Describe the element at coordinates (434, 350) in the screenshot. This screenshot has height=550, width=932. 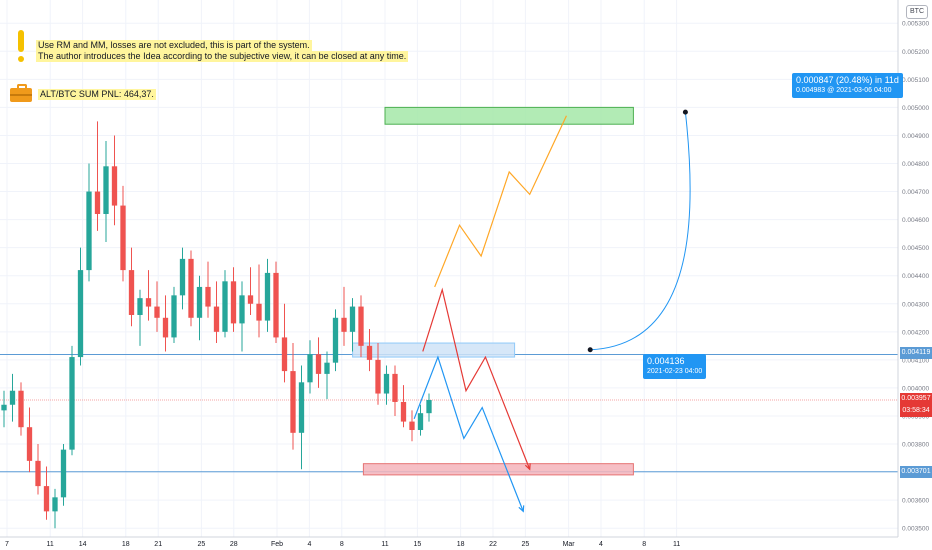
I see `entry-zone` at that location.